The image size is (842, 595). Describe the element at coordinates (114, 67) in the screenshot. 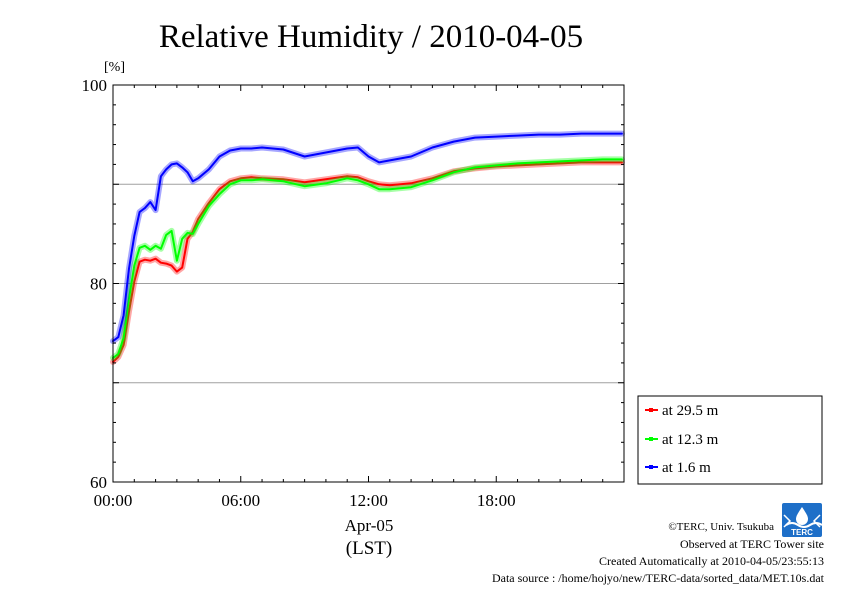

I see `y-axis-unit: [%]` at that location.